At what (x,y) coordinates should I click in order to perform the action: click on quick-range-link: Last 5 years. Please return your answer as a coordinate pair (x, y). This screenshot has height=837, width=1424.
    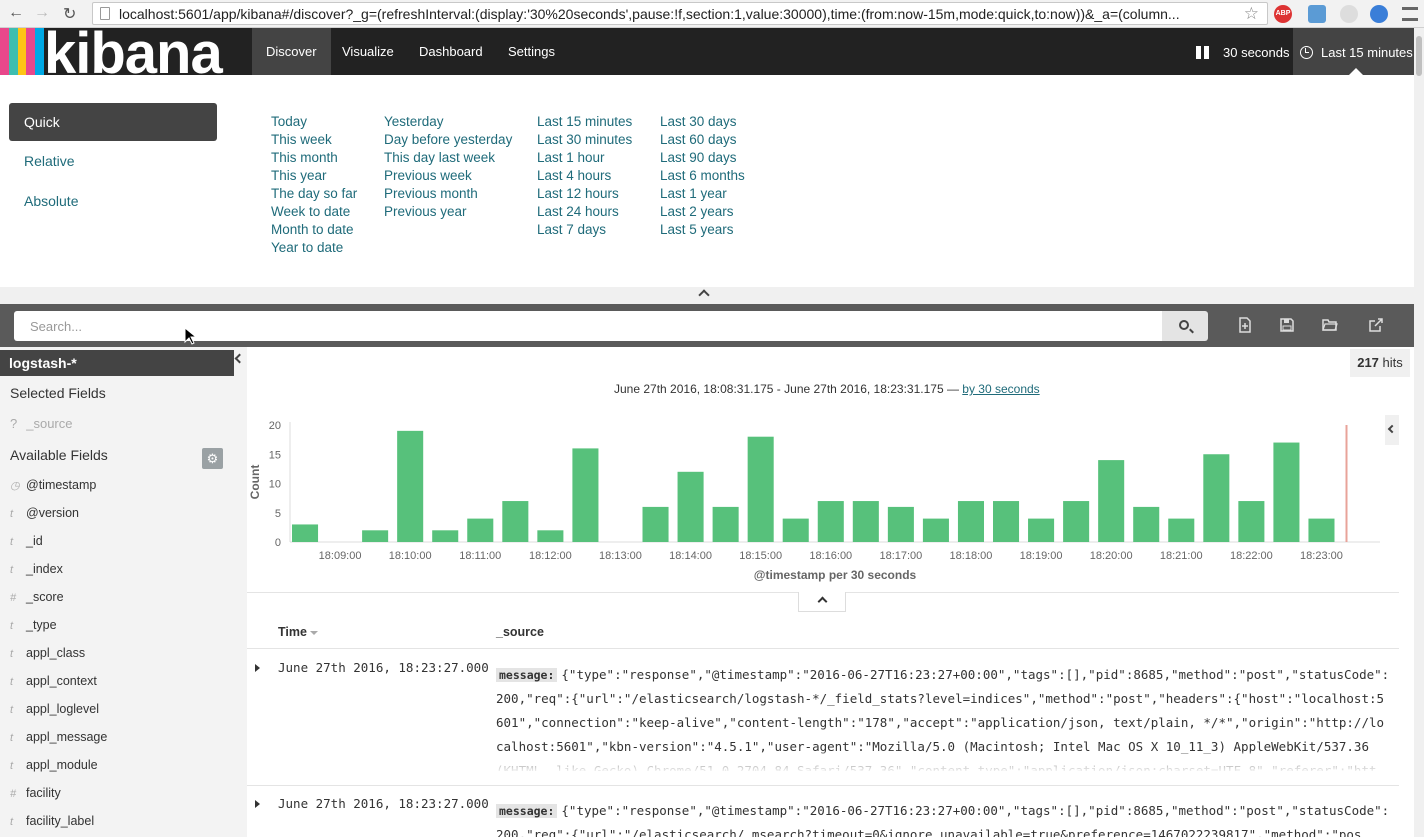
    Looking at the image, I should click on (697, 229).